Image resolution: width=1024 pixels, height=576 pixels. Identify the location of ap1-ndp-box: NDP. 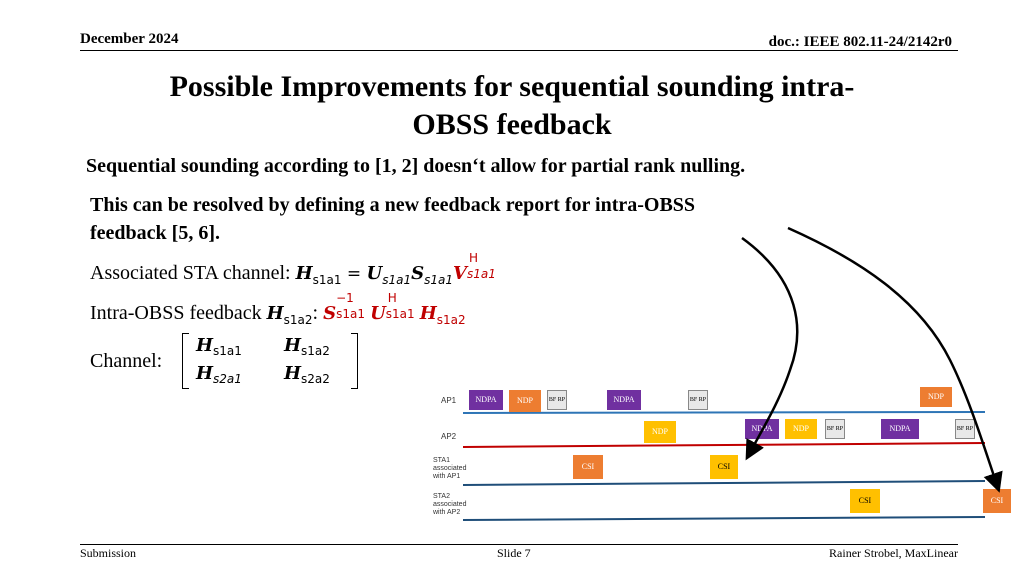
(525, 401).